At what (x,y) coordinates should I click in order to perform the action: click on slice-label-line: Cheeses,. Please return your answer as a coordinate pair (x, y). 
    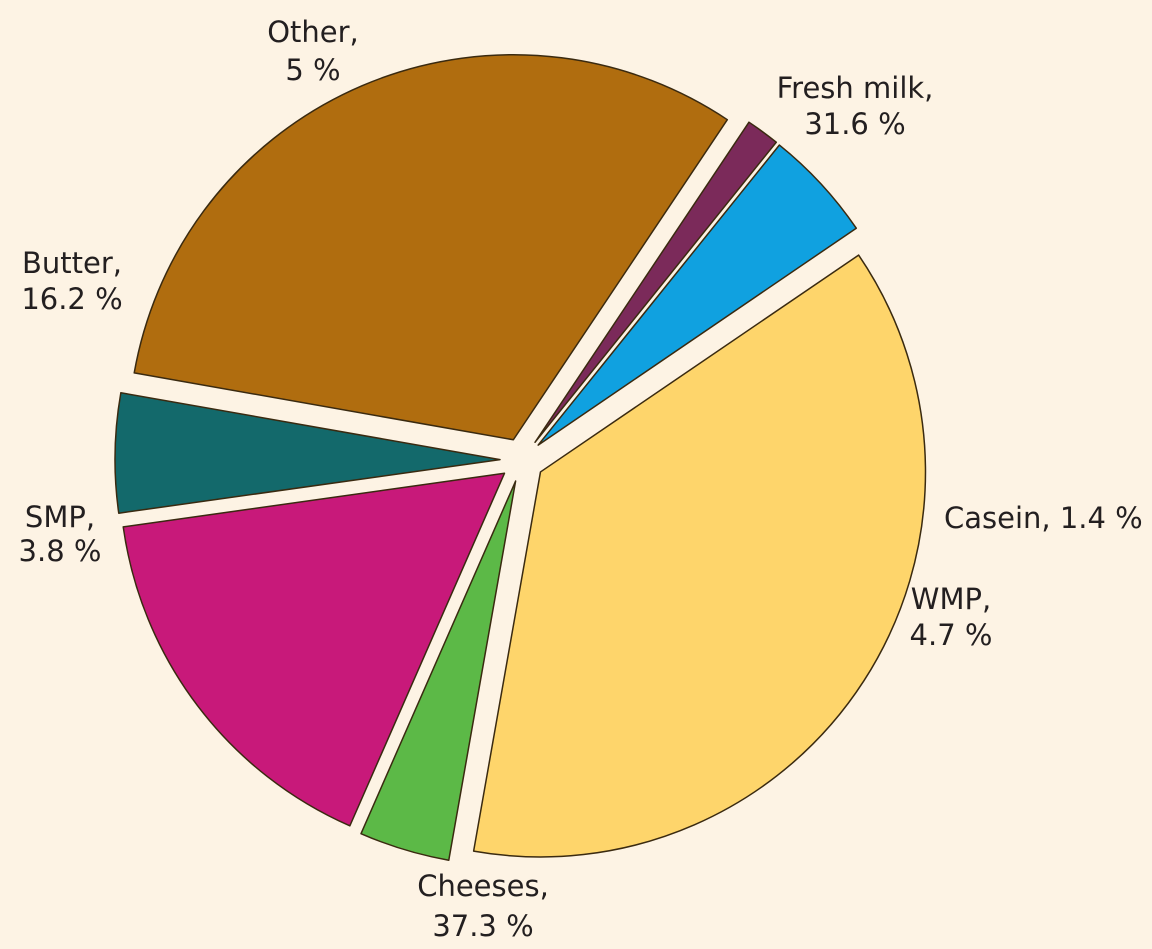
    Looking at the image, I should click on (483, 886).